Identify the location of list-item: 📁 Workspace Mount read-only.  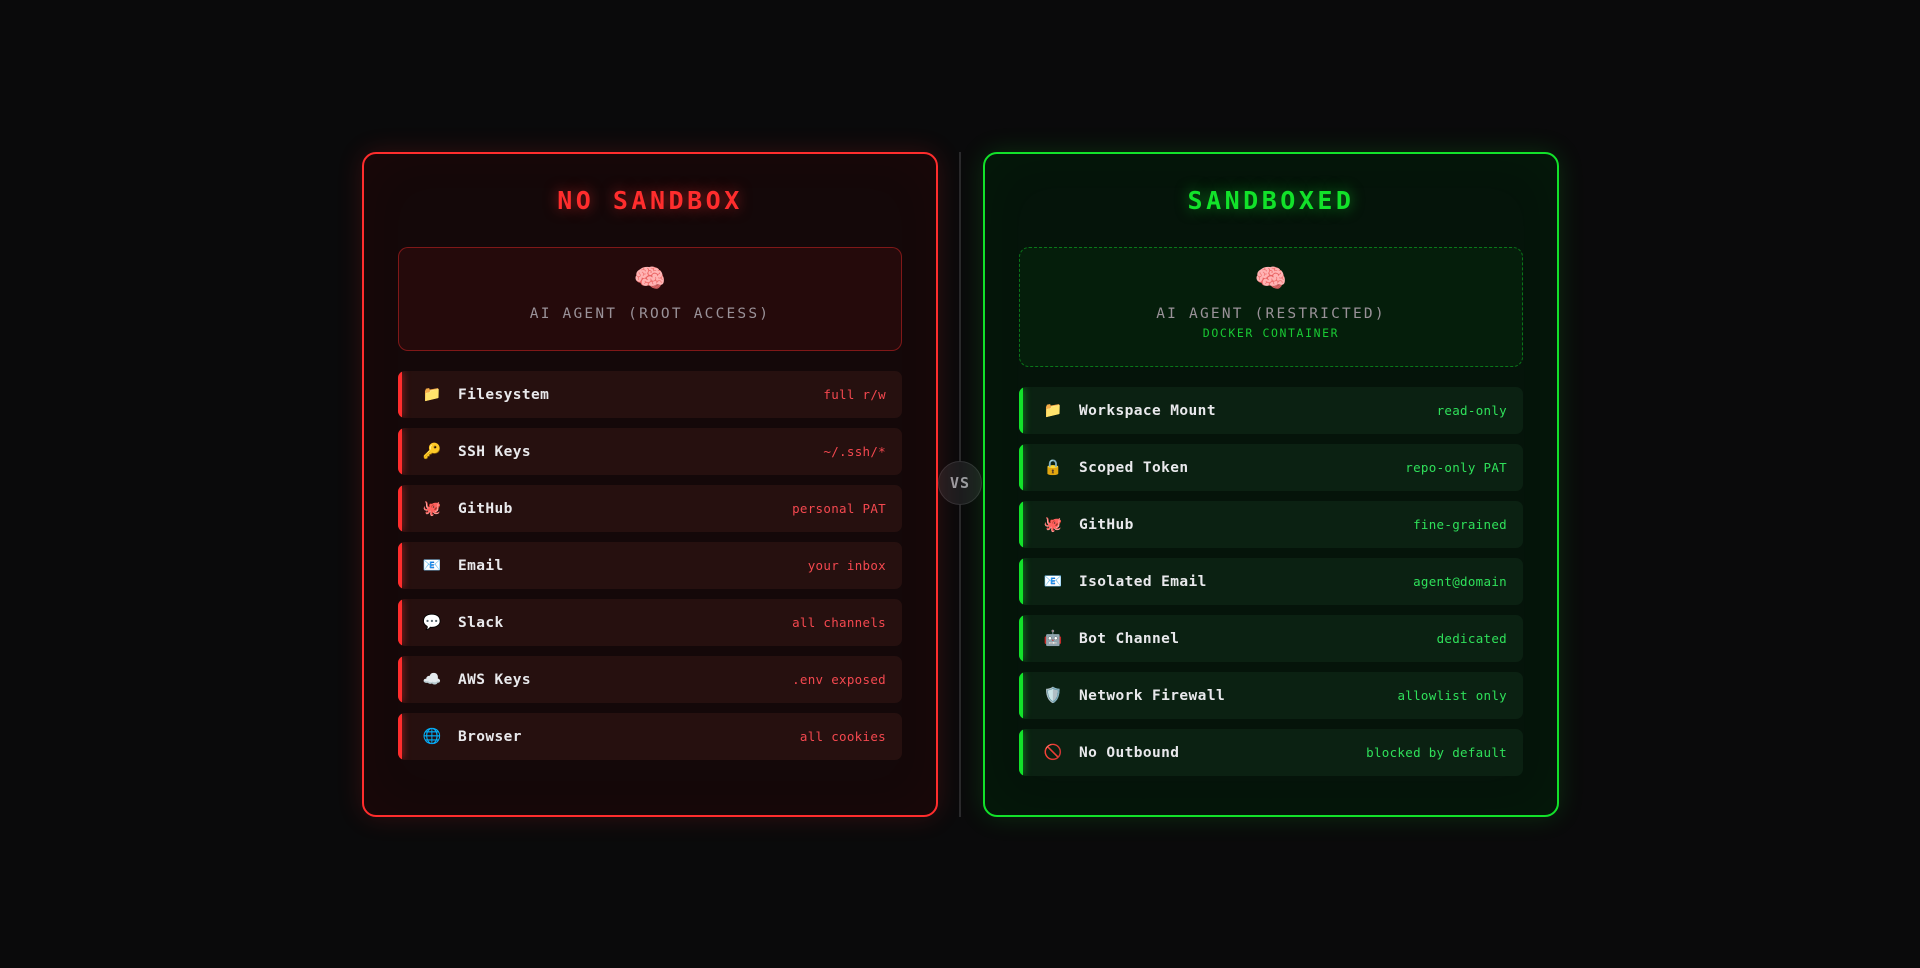
(1271, 410).